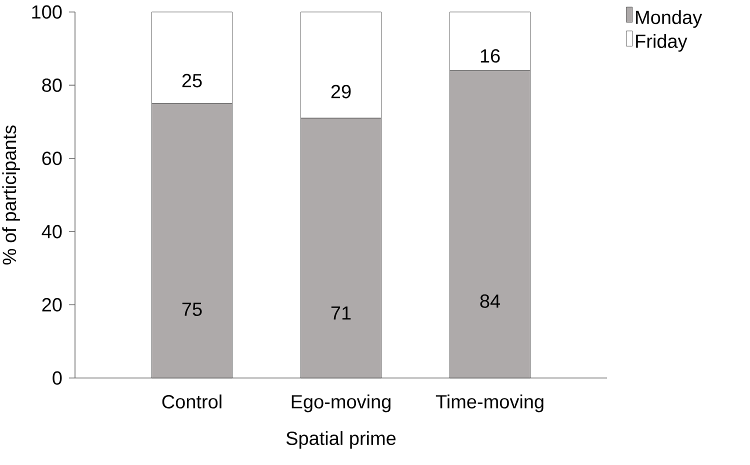  I want to click on y-tick-label: 60, so click(52, 159).